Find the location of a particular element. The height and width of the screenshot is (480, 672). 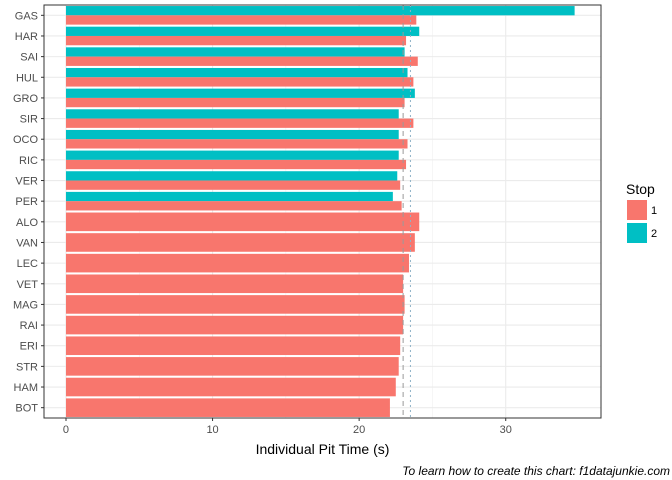

y-tick-label: VAN is located at coordinates (27, 243).